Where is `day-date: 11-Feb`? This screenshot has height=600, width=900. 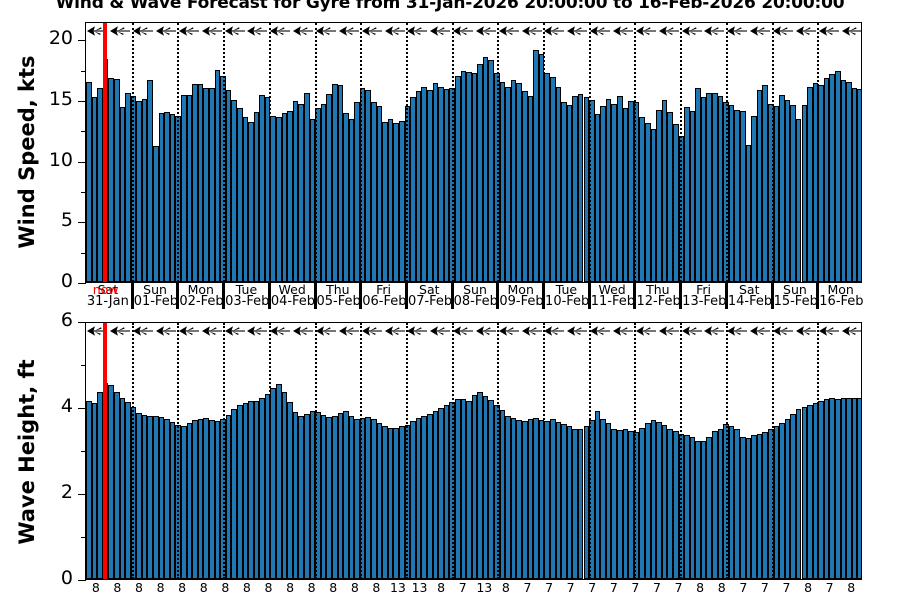
day-date: 11-Feb is located at coordinates (612, 301).